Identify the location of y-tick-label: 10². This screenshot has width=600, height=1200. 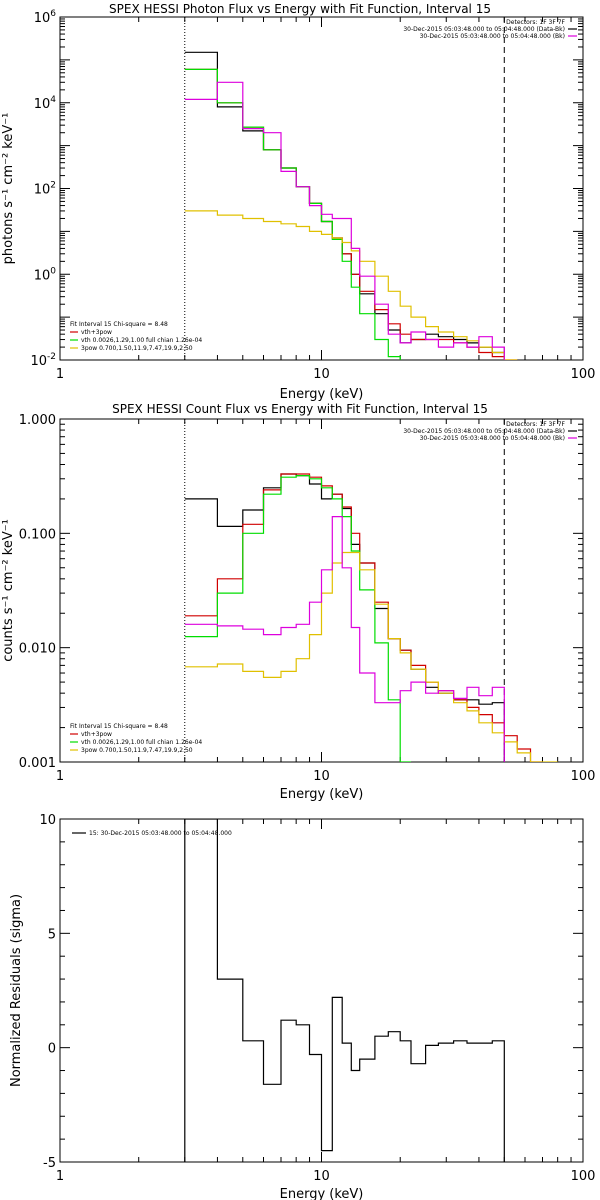
(45, 189).